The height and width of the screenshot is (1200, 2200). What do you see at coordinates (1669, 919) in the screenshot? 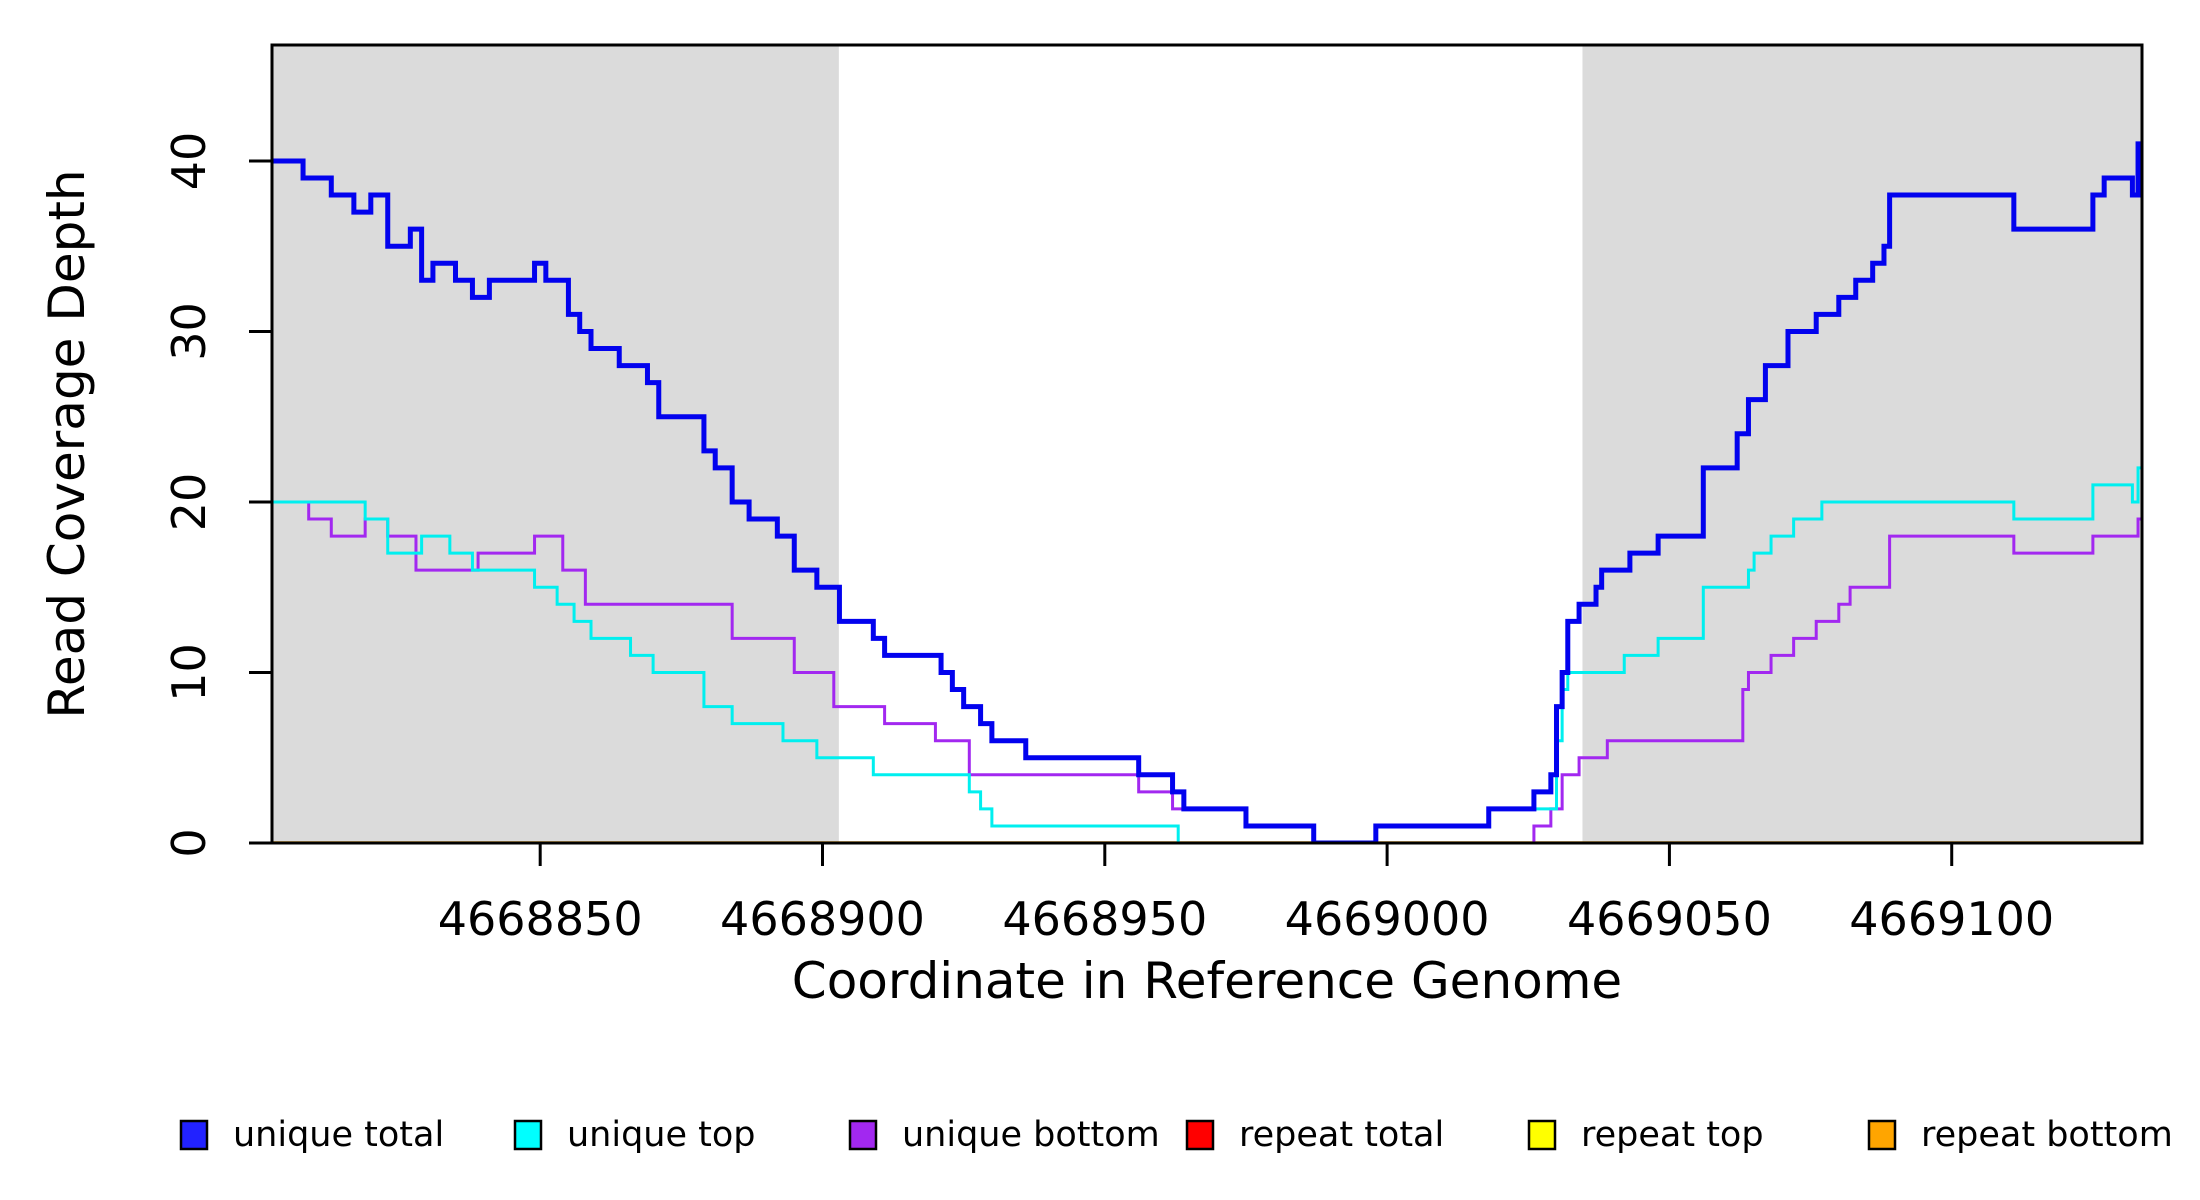
I see `x-tick-label: 4669050` at bounding box center [1669, 919].